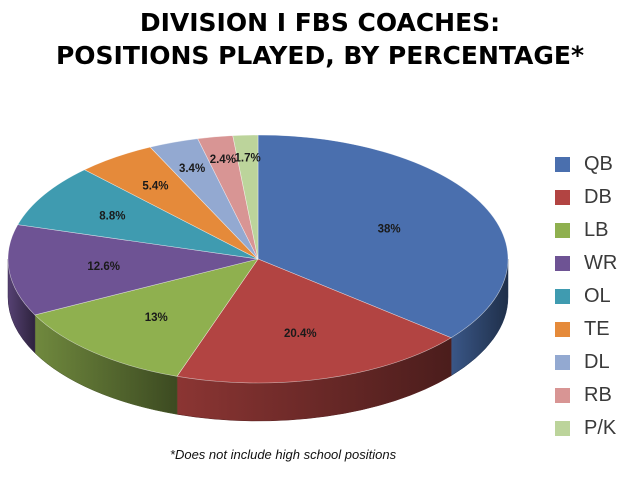 The height and width of the screenshot is (490, 640). I want to click on legend-label-dl: DL, so click(597, 362).